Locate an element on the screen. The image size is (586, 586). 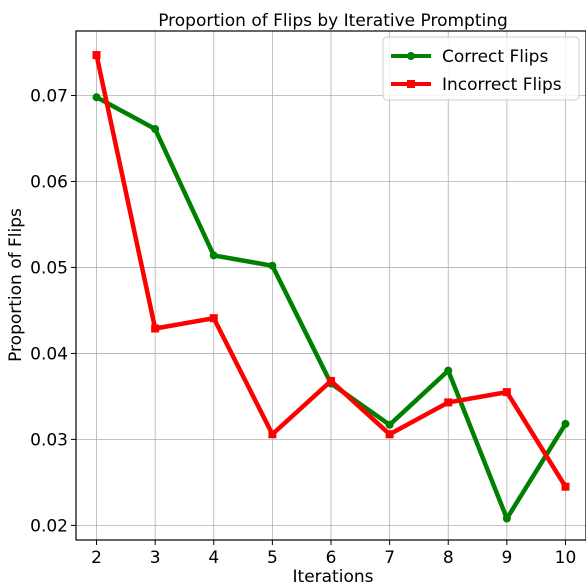
y-axis-label: Proportion of Flips is located at coordinates (16, 285).